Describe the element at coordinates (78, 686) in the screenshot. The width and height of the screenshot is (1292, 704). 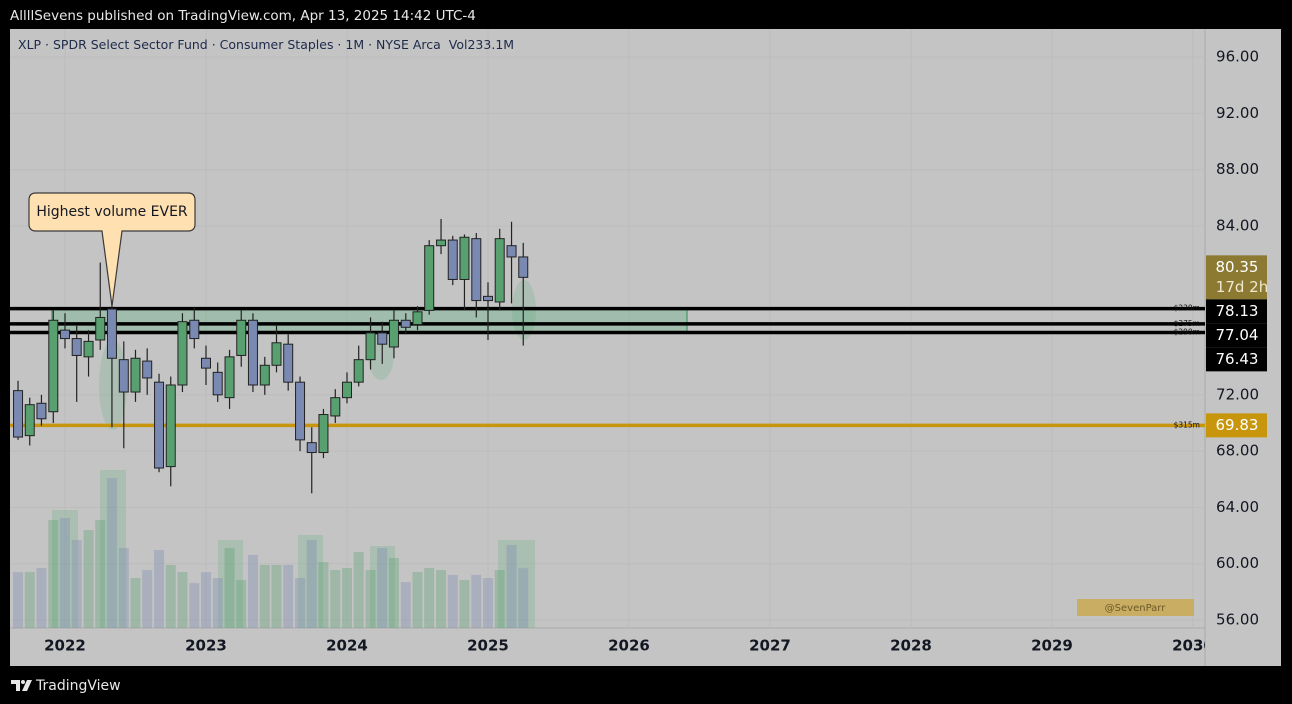
I see `footer-brand: TradingView` at that location.